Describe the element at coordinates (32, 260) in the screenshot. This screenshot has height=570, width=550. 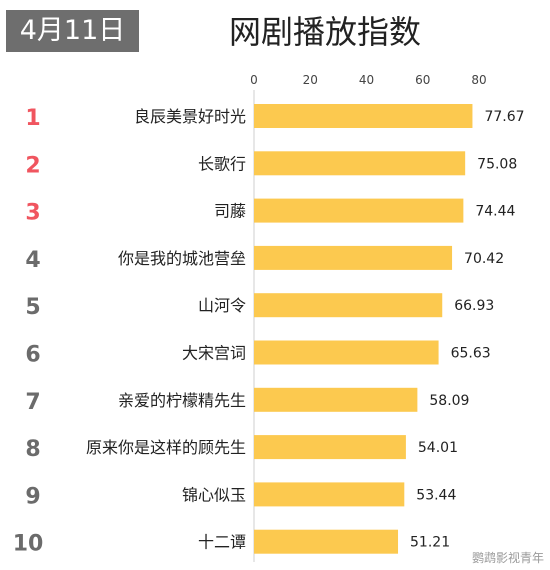
I see `rank-number: 4` at that location.